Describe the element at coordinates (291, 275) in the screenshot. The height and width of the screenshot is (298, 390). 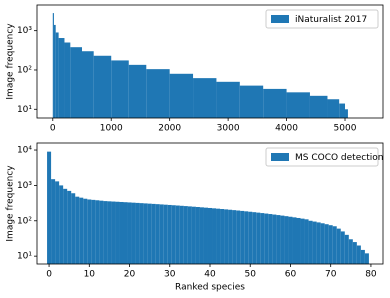
I see `x-tick-label: 60` at that location.